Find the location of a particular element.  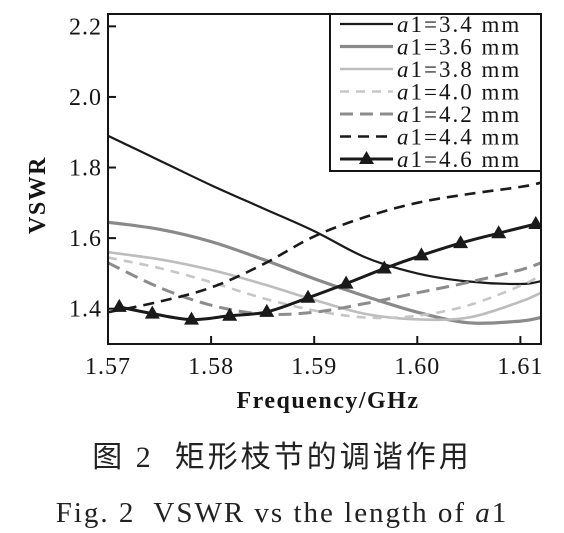

y-tick-label: 1.8 is located at coordinates (85, 169).